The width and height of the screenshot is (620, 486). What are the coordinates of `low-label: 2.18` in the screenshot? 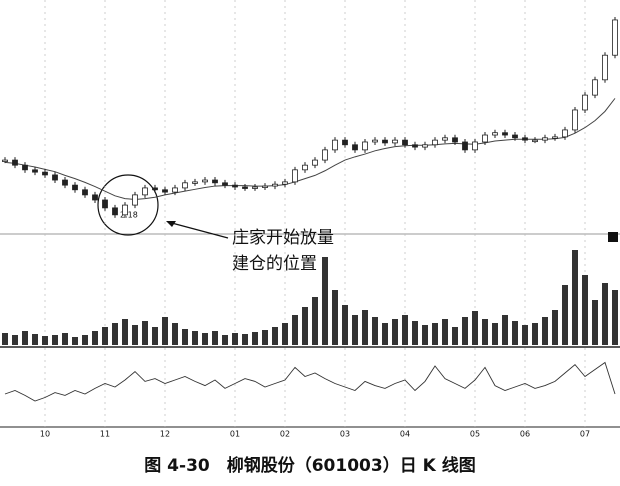 It's located at (129, 215).